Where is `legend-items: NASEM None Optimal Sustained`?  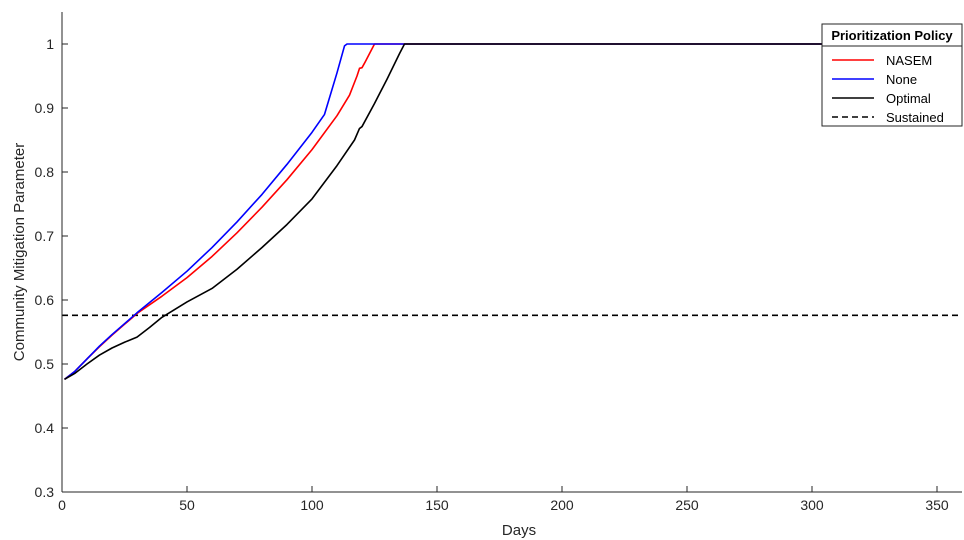
legend-items: NASEM None Optimal Sustained is located at coordinates (888, 89).